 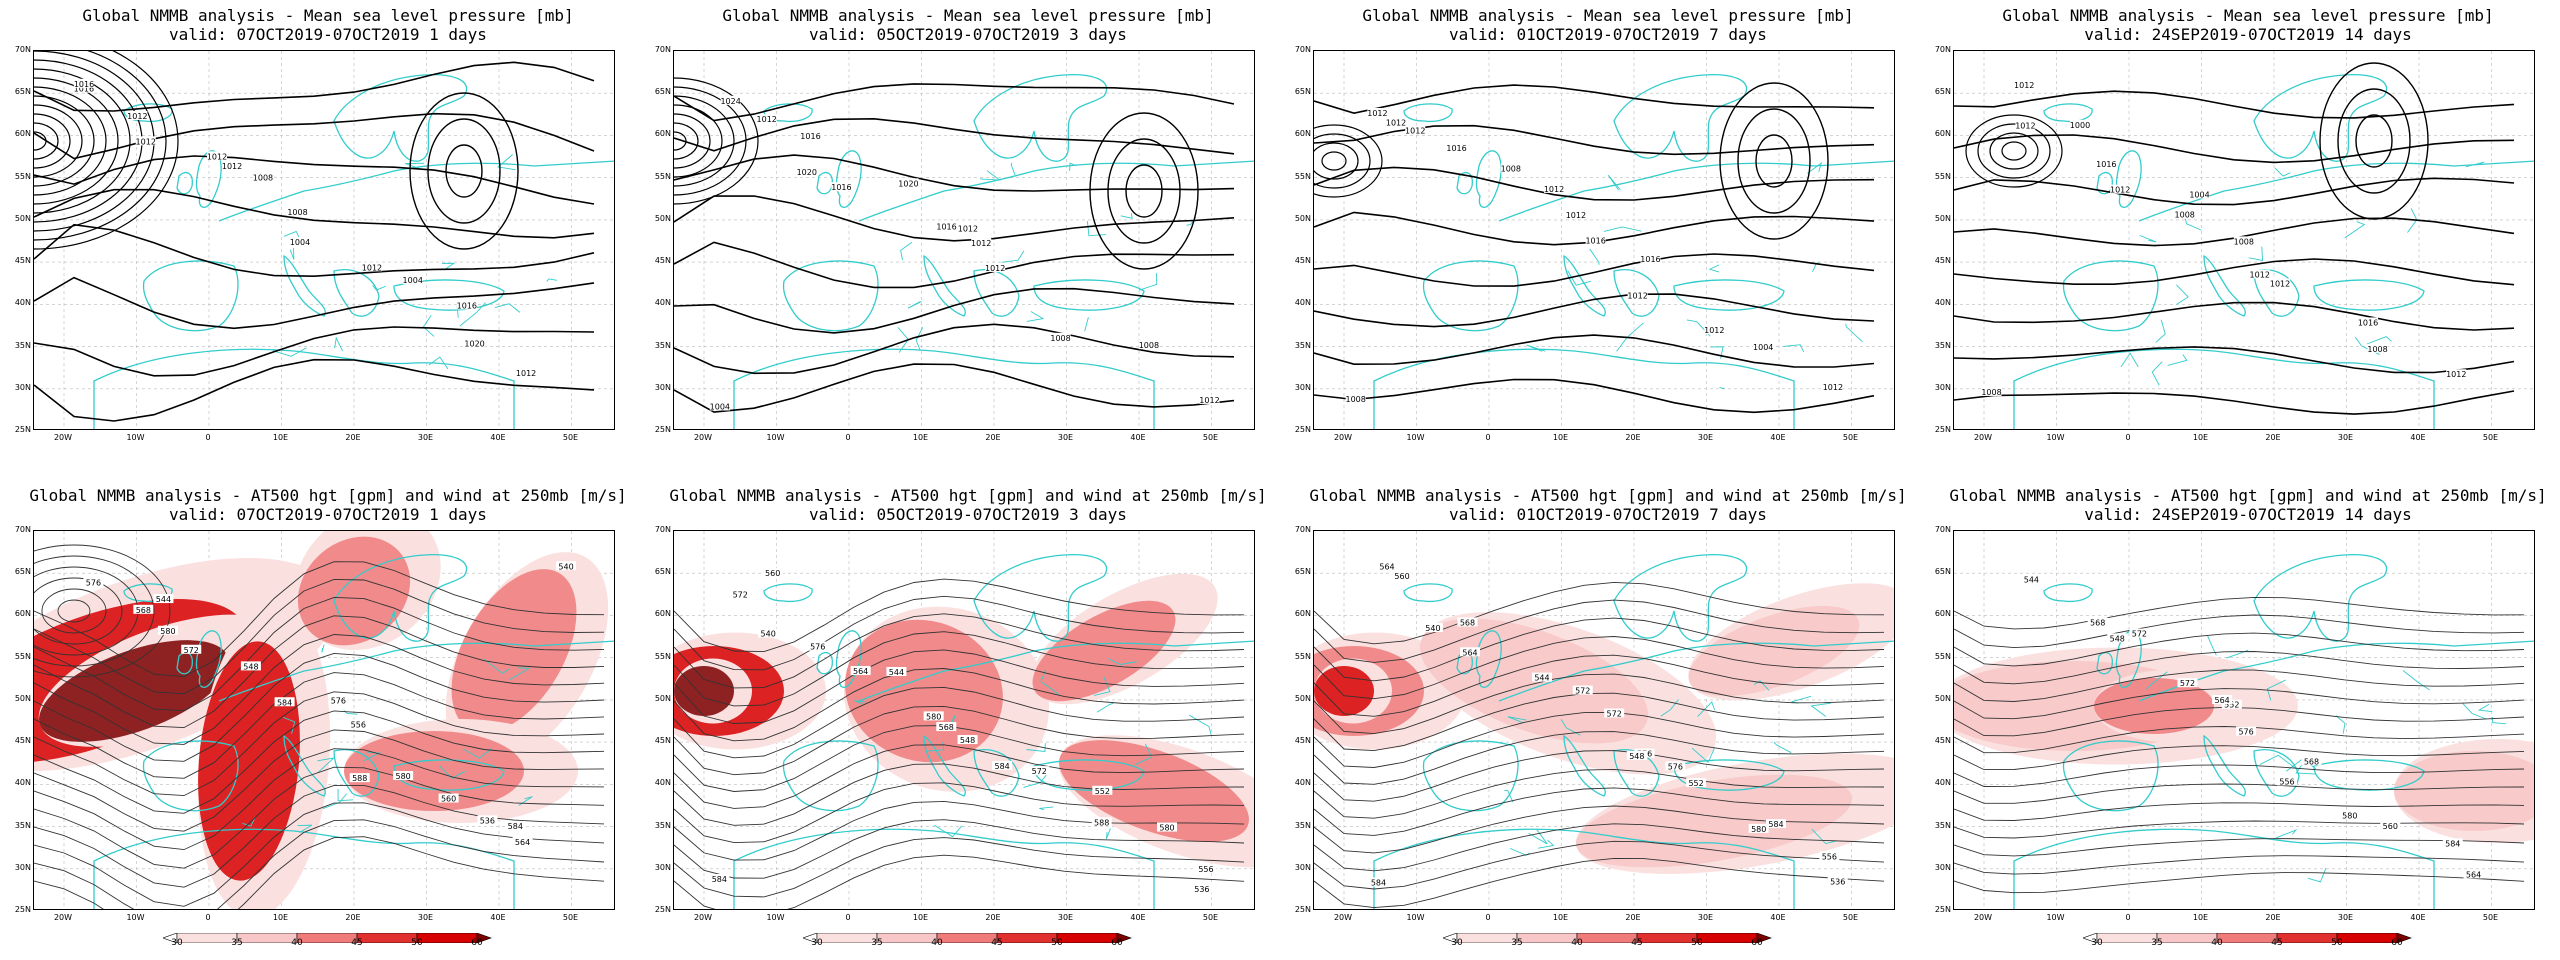 What do you see at coordinates (740, 595) in the screenshot?
I see `contour-label: 572` at bounding box center [740, 595].